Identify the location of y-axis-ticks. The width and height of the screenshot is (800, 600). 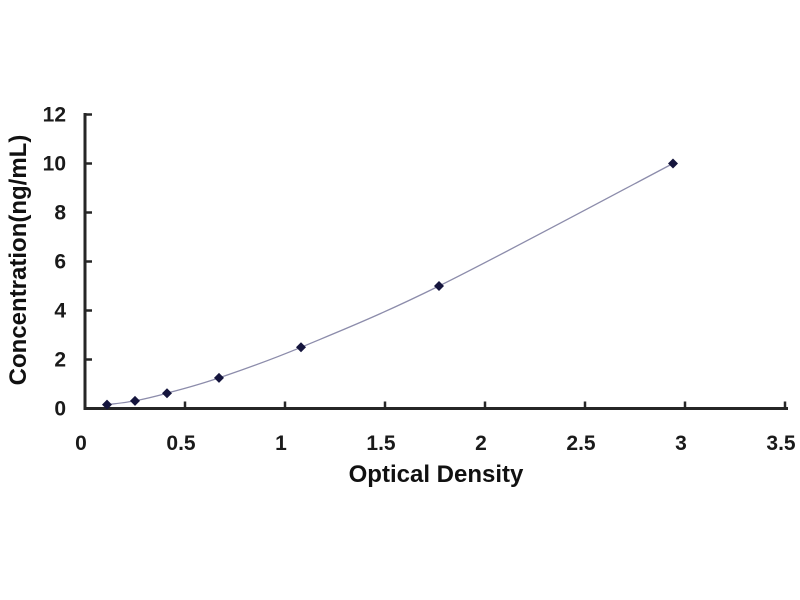
(88, 237).